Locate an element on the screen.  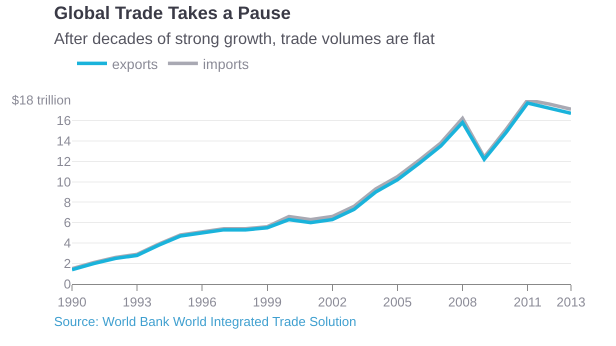
y-tick-label: 8 is located at coordinates (67, 202).